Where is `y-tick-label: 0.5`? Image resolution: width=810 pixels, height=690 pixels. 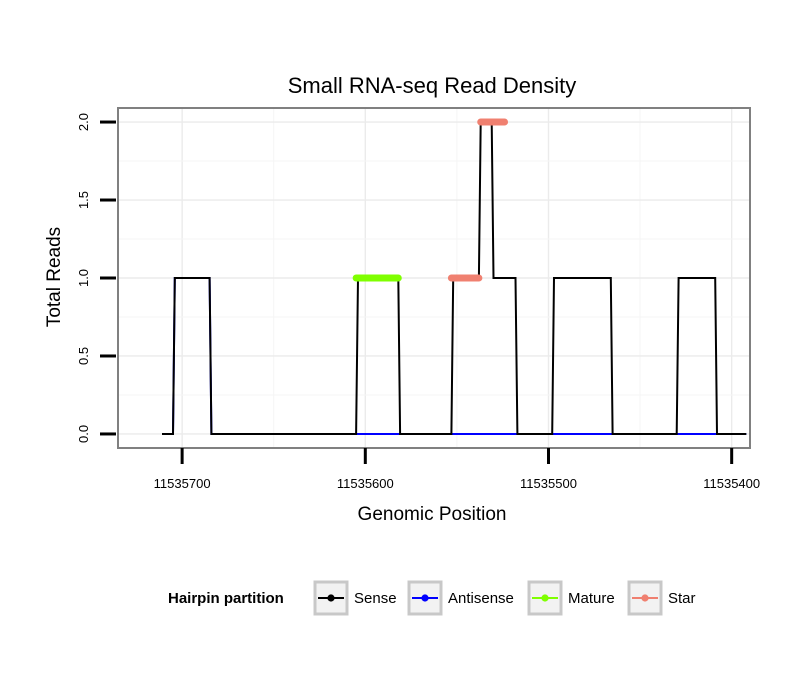
y-tick-label: 0.5 is located at coordinates (83, 356).